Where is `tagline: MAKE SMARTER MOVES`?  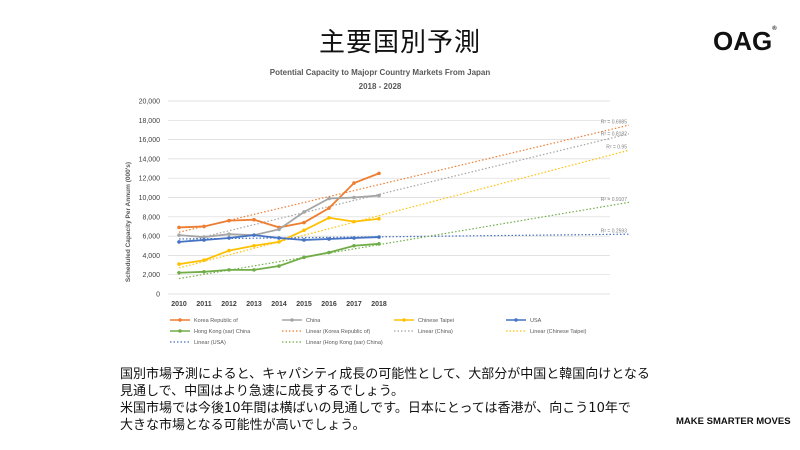
tagline: MAKE SMARTER MOVES is located at coordinates (733, 421).